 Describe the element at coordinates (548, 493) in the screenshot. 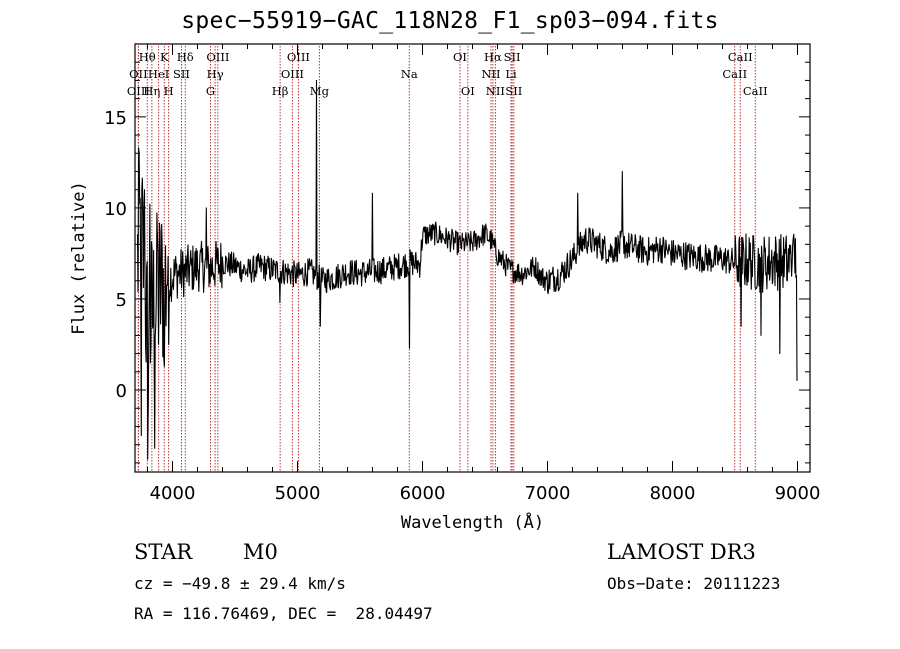

I see `x-tick-label: 7000` at that location.